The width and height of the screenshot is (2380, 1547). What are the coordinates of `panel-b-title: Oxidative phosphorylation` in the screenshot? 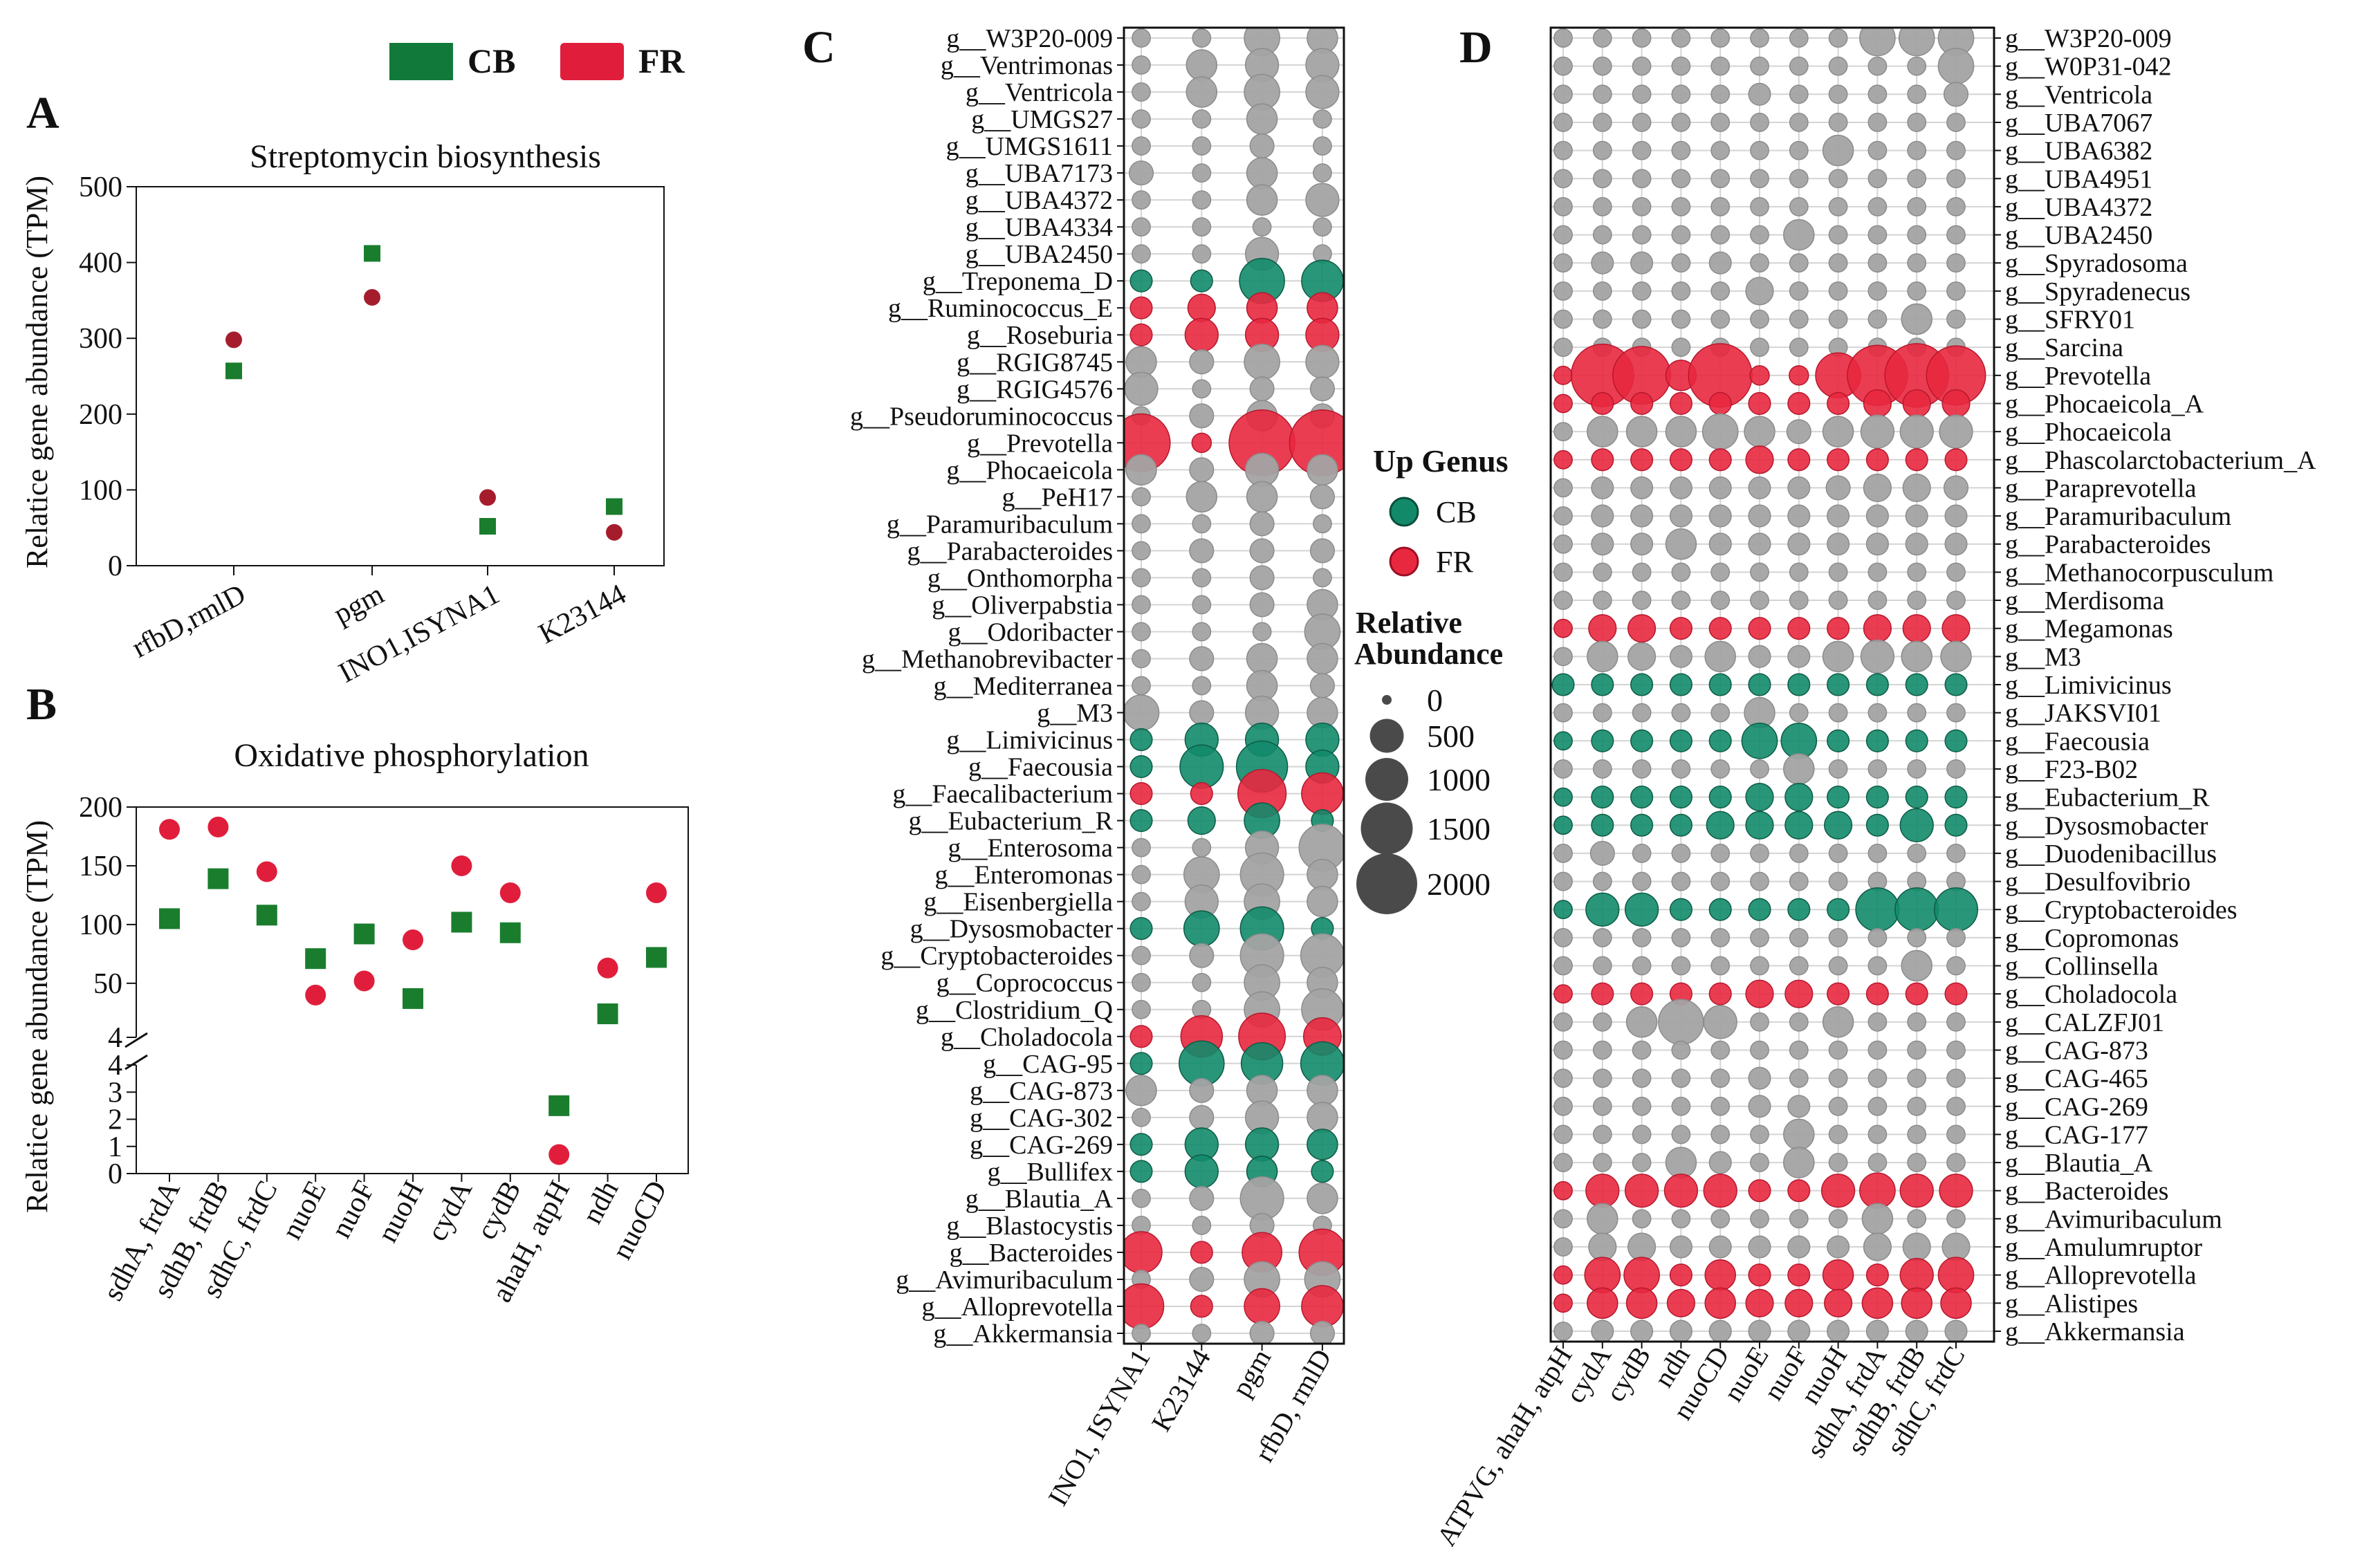 It's located at (411, 755).